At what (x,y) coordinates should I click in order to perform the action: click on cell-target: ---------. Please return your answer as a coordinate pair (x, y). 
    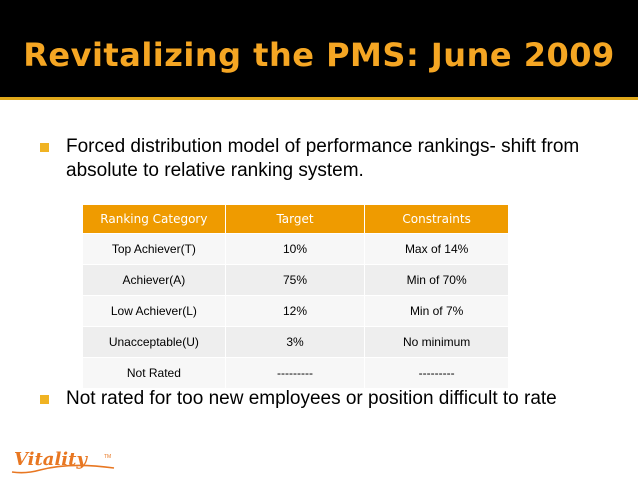
    Looking at the image, I should click on (295, 373).